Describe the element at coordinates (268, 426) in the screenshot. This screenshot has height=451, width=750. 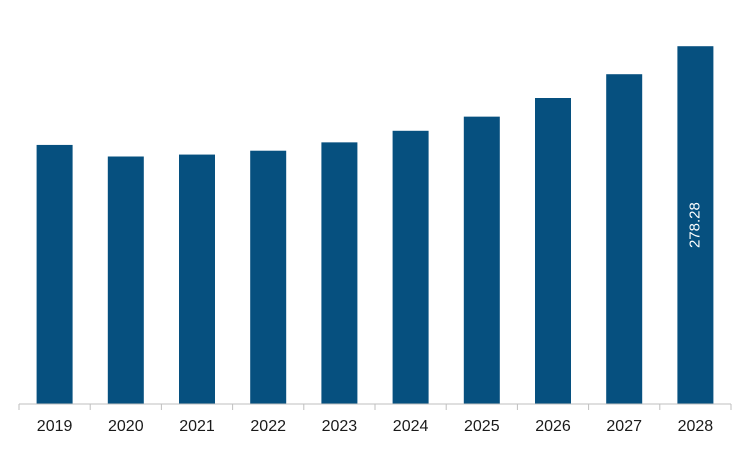
I see `x-tick-label-2022: 2022` at that location.